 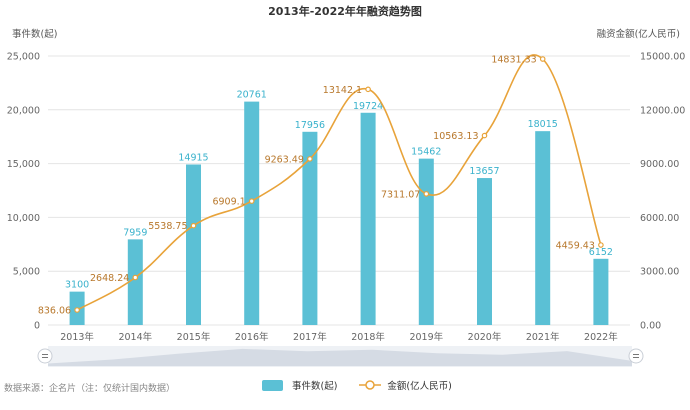 What do you see at coordinates (345, 11) in the screenshot?
I see `chart-title: 2013年-2022年年融资趋势图` at bounding box center [345, 11].